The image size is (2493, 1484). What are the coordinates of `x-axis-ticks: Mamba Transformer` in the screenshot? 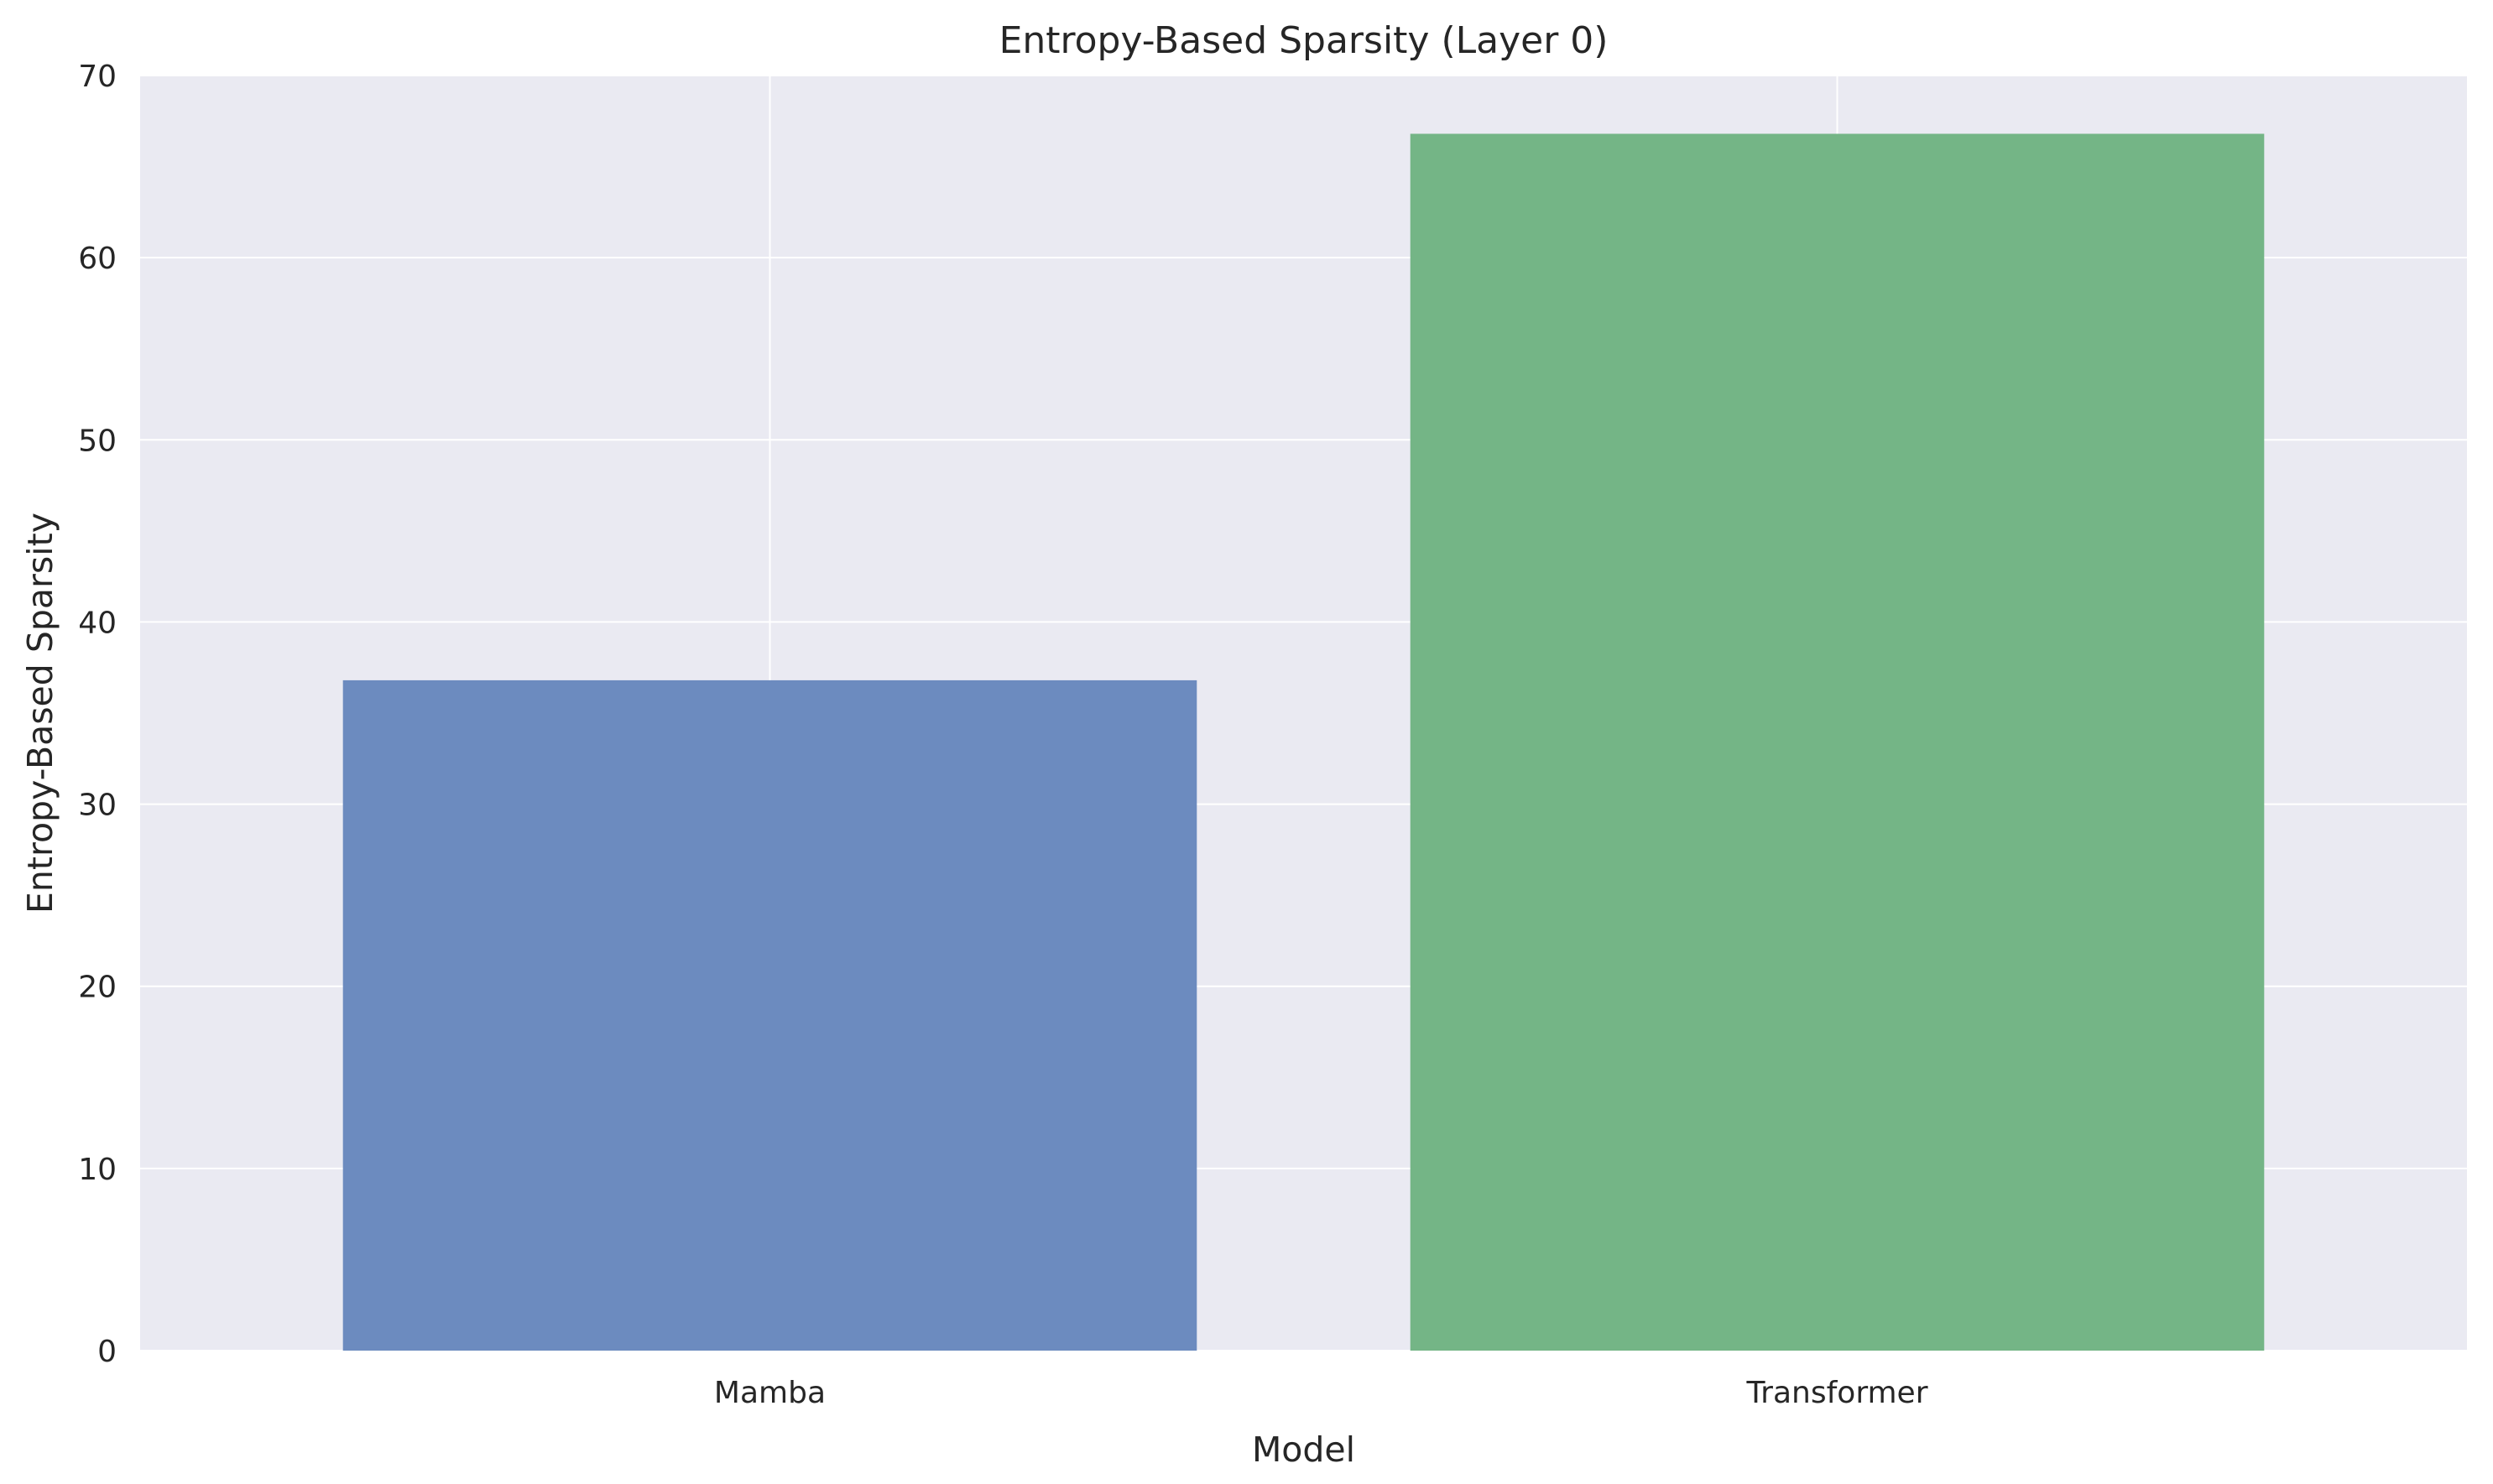 It's located at (1321, 1393).